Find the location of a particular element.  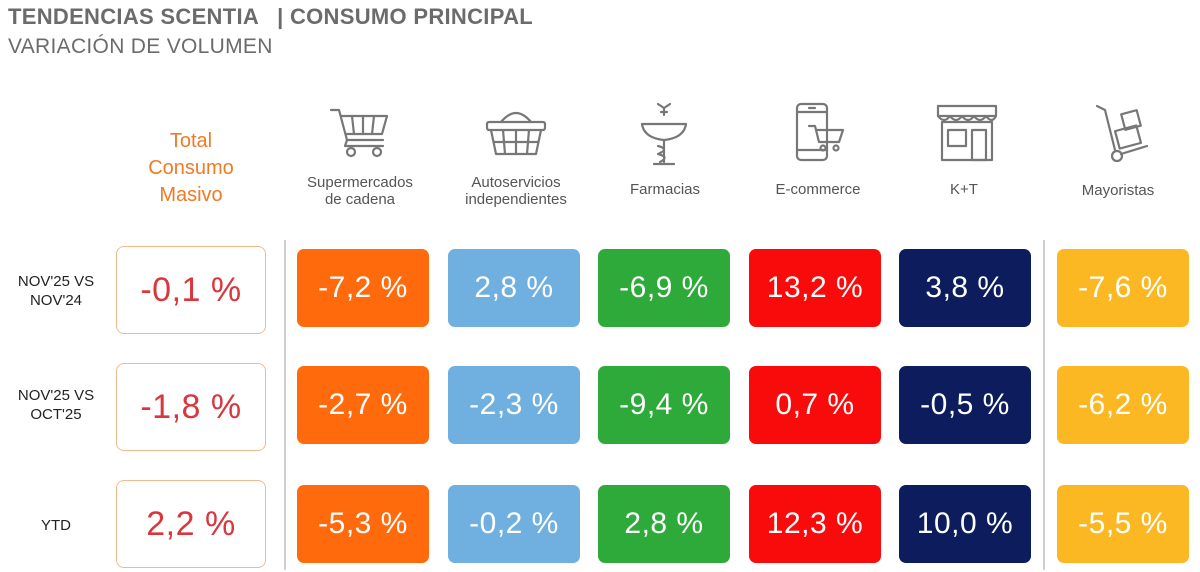

divider-left is located at coordinates (285, 405).